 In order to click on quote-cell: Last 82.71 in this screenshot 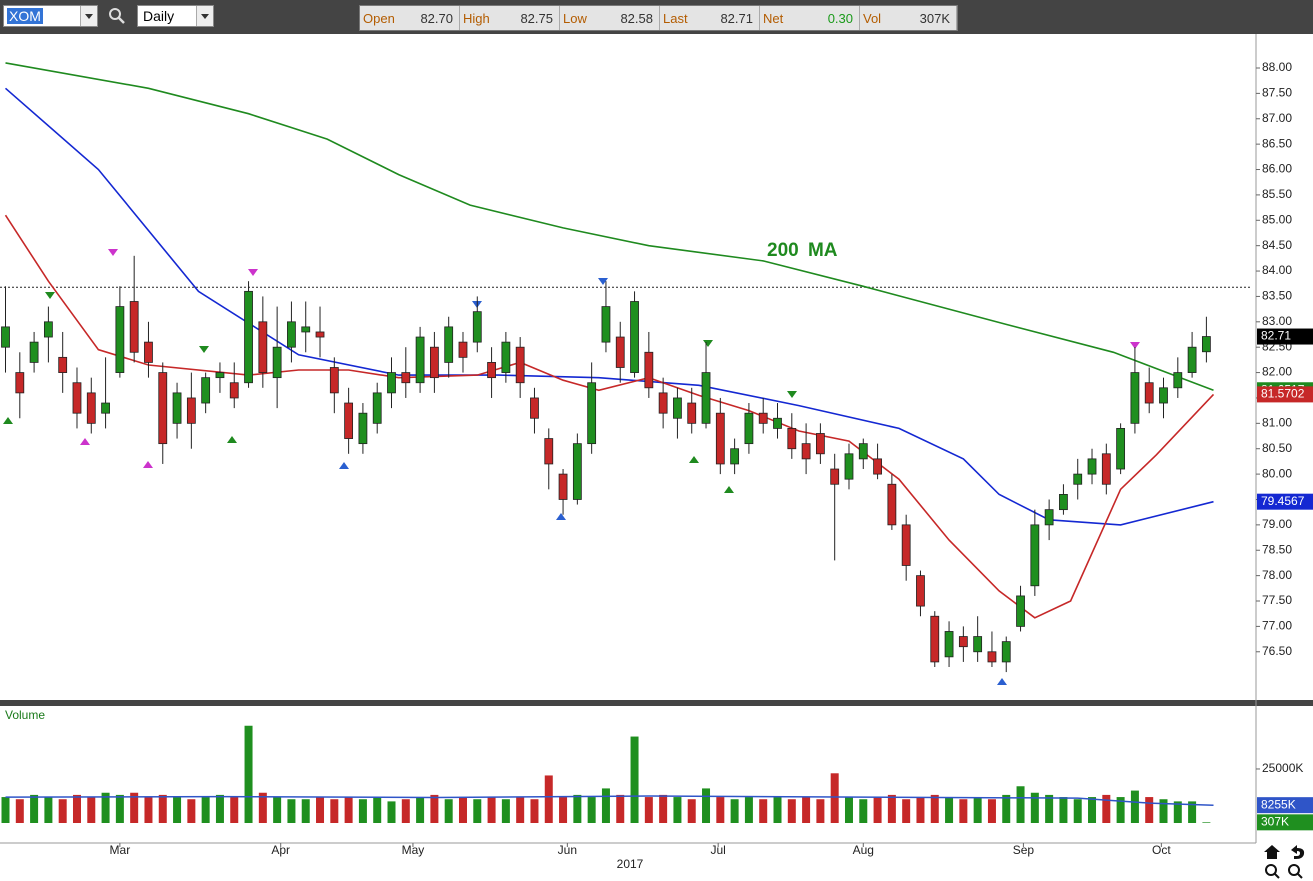, I will do `click(710, 18)`.